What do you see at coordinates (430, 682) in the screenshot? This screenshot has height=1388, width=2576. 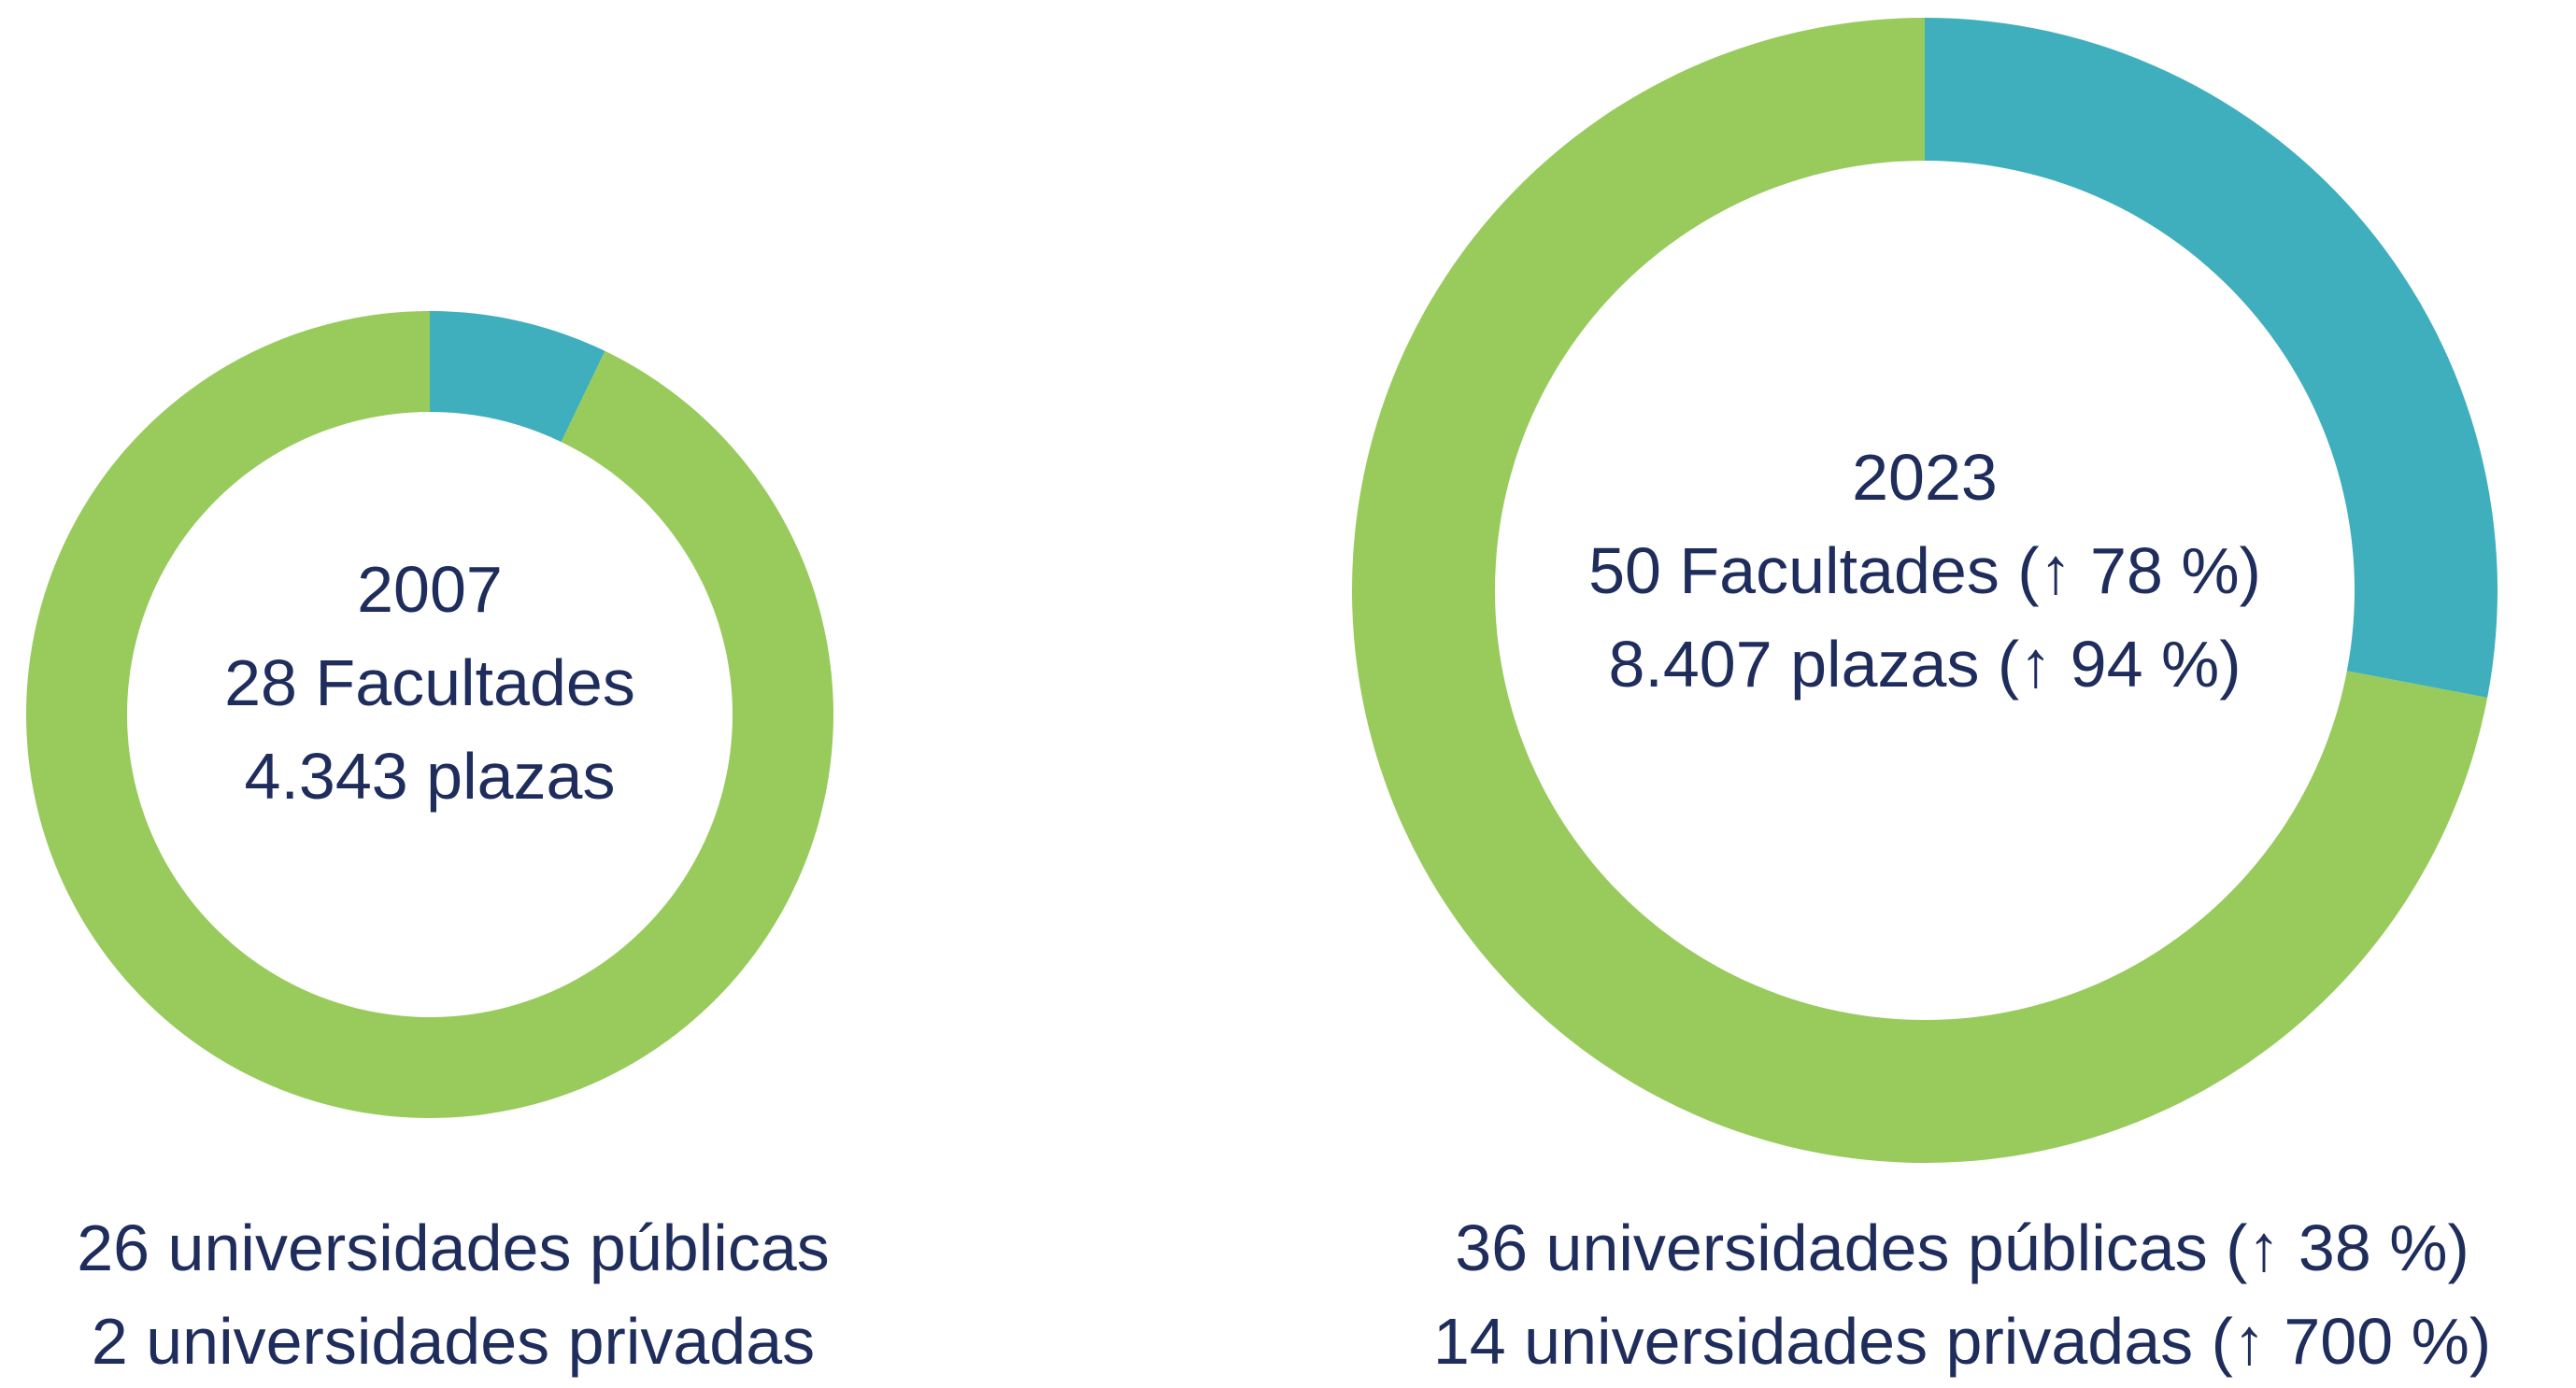 I see `center-facultades-2007: 28 Facultades` at bounding box center [430, 682].